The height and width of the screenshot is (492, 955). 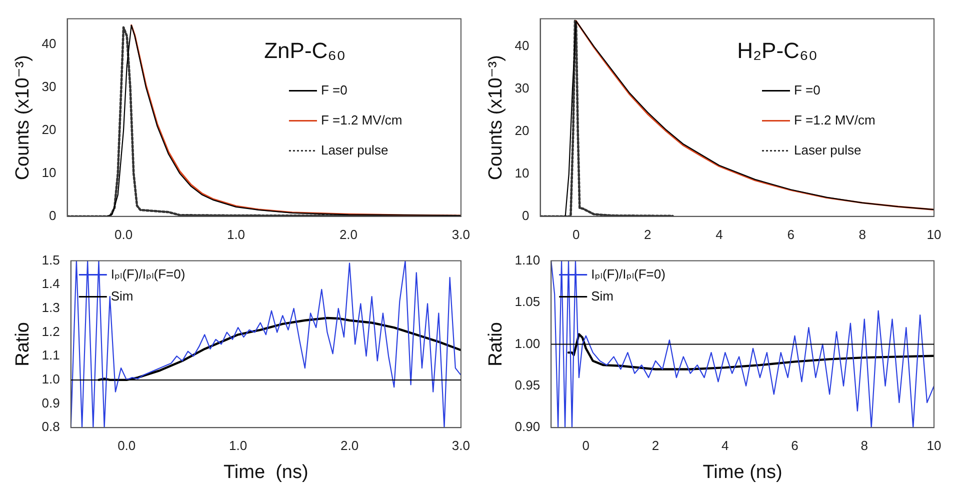 What do you see at coordinates (527, 343) in the screenshot?
I see `y-tick-label: 1.00` at bounding box center [527, 343].